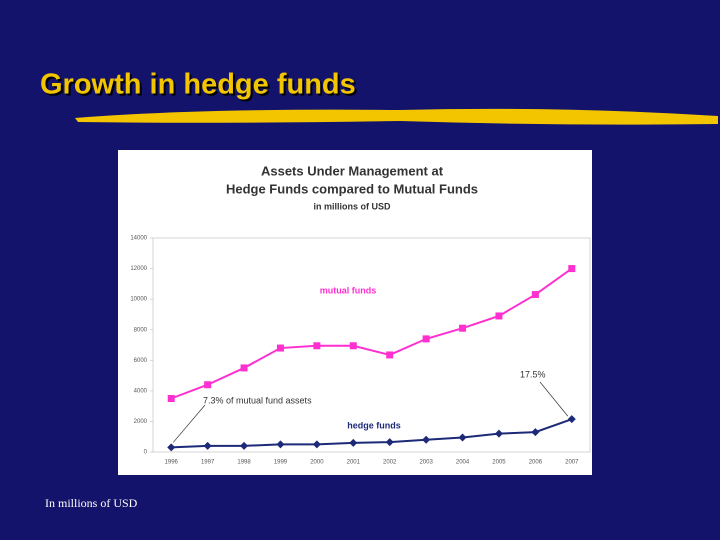 This screenshot has width=720, height=540. Describe the element at coordinates (244, 463) in the screenshot. I see `x-tick-label: 1998` at that location.